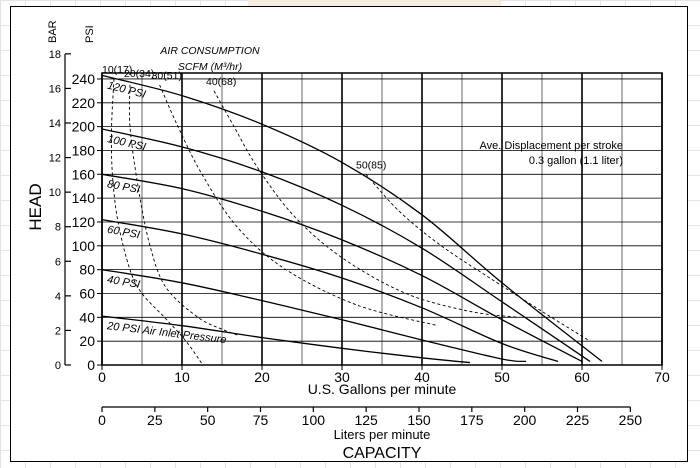  Describe the element at coordinates (87, 270) in the screenshot. I see `psi-tick-label: 80` at that location.